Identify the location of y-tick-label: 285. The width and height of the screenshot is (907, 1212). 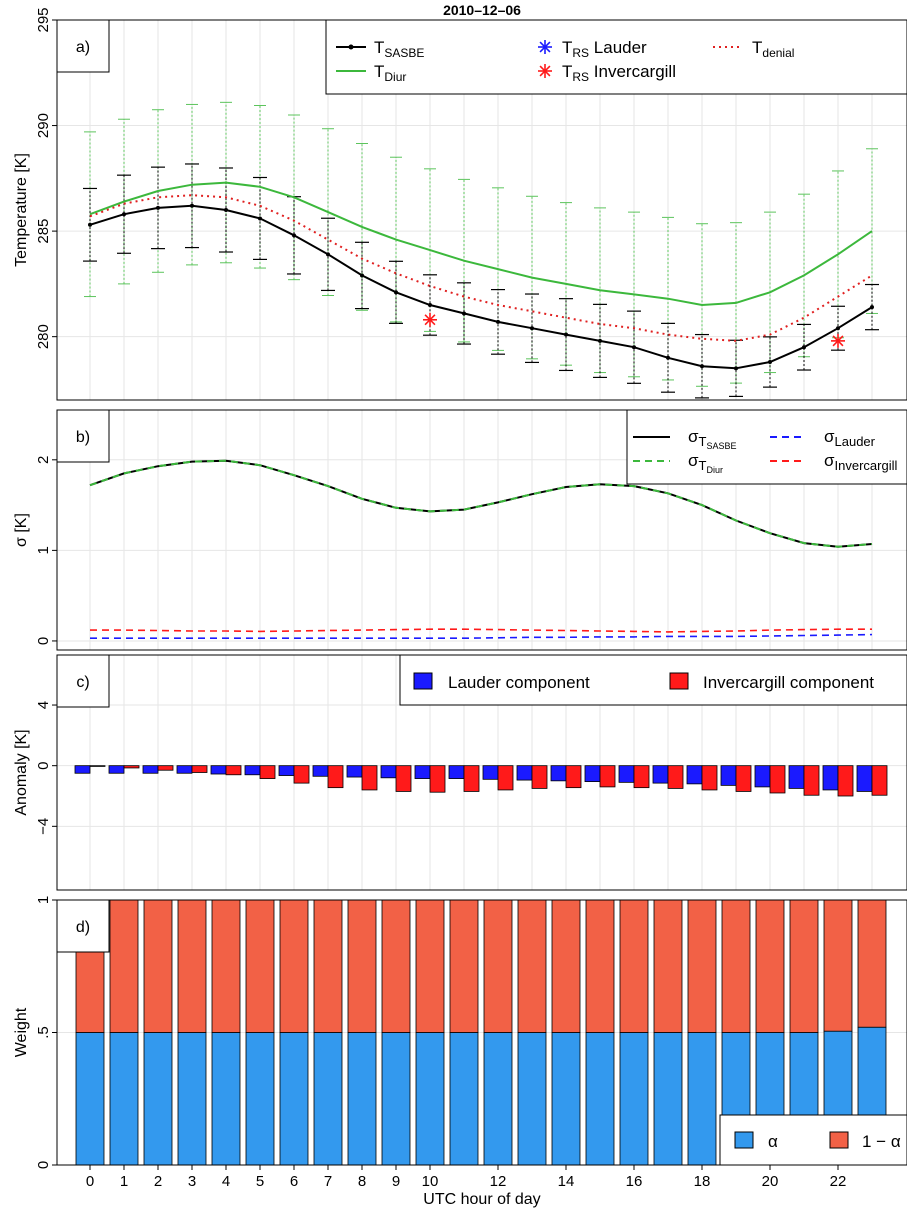
(43, 231).